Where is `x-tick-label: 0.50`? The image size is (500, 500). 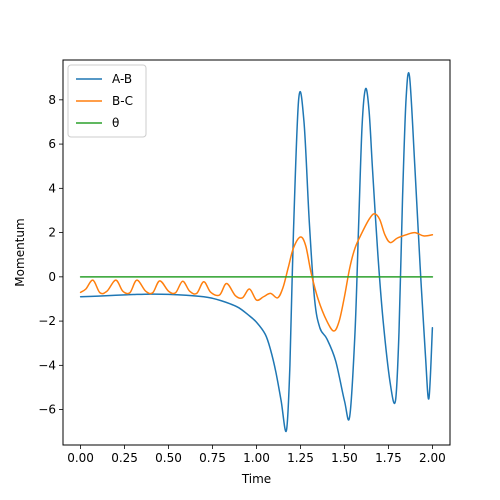 x-tick-label: 0.50 is located at coordinates (168, 458).